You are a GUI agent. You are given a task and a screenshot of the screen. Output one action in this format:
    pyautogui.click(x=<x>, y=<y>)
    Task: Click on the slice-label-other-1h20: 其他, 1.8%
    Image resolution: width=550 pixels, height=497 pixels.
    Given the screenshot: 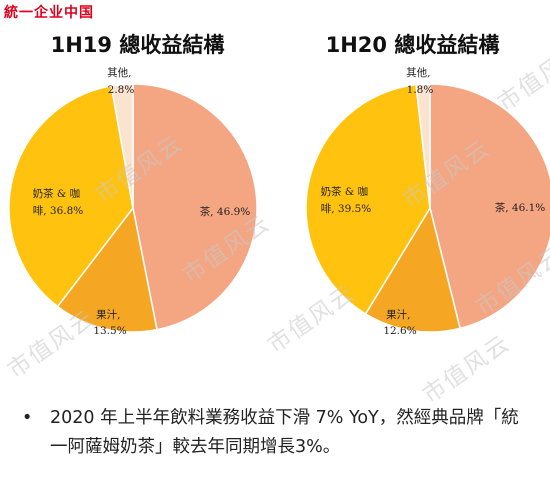 What is the action you would take?
    pyautogui.click(x=420, y=81)
    